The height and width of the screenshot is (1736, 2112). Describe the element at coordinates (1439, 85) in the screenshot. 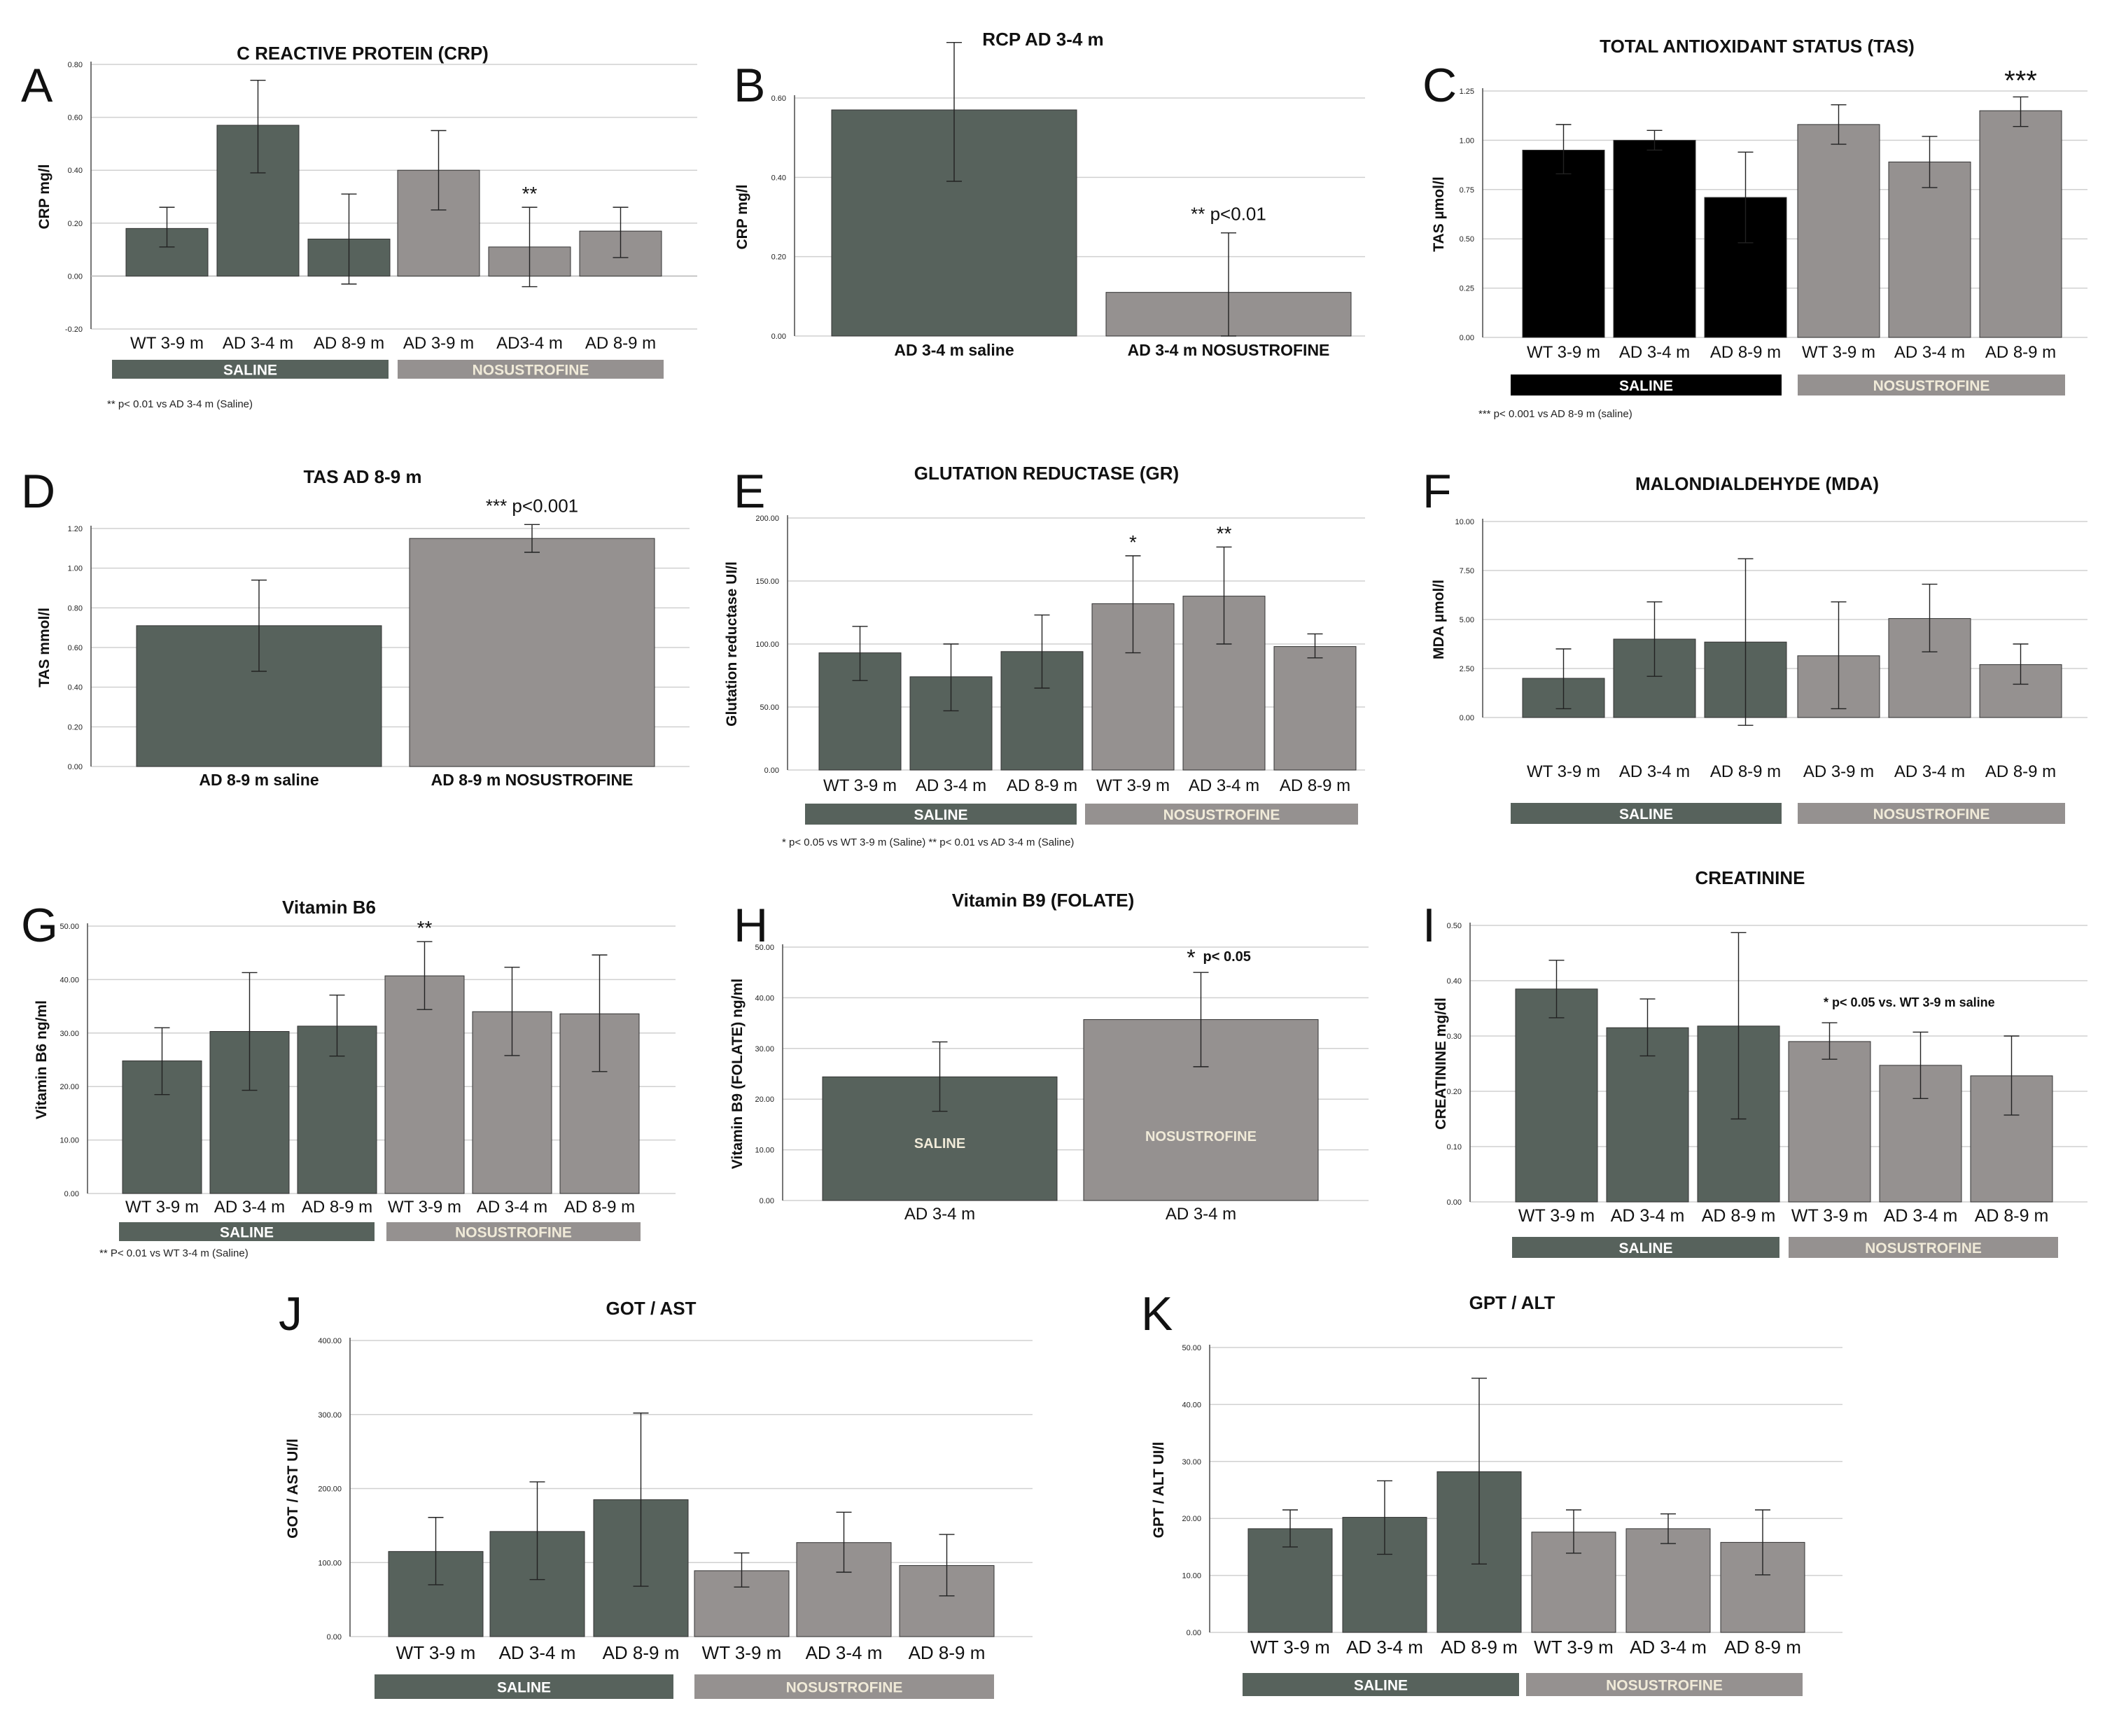

I see `panel-letter: C` at that location.